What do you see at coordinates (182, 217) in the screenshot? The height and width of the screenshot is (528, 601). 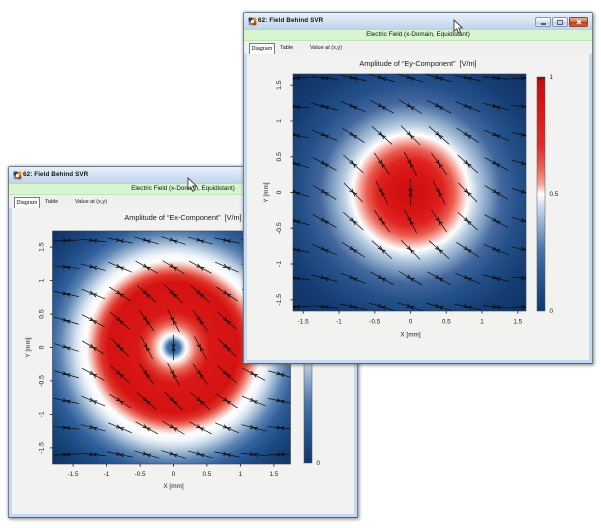 I see `svg-text:Amplitude of “Ex-Component” [: Amplitude of “Ex-Component” [V/m]` at bounding box center [182, 217].